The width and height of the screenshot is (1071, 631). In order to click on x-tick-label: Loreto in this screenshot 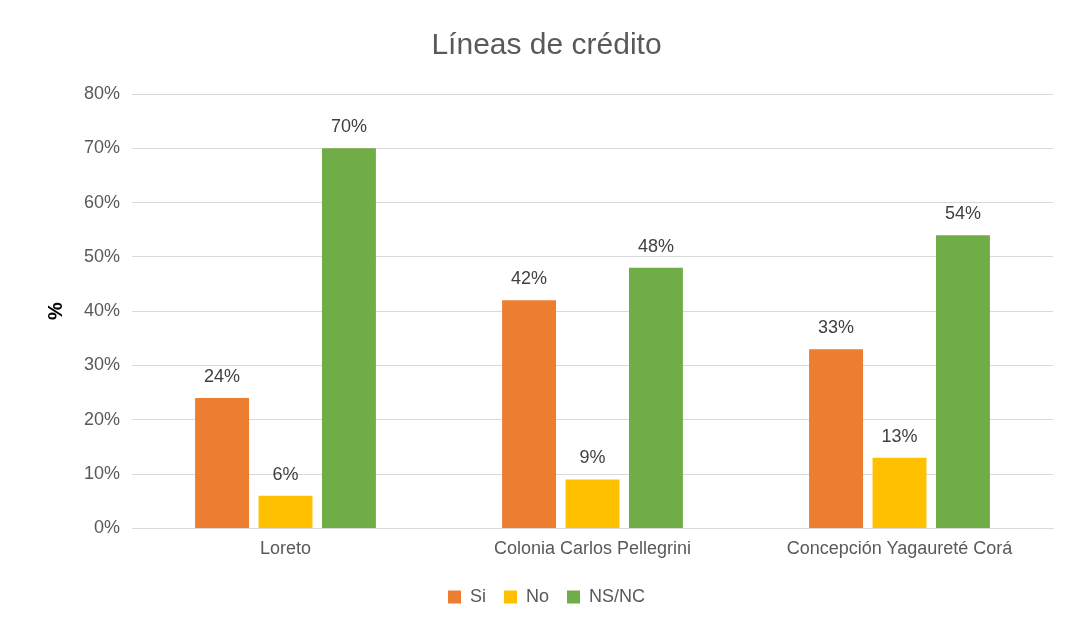, I will do `click(286, 548)`.